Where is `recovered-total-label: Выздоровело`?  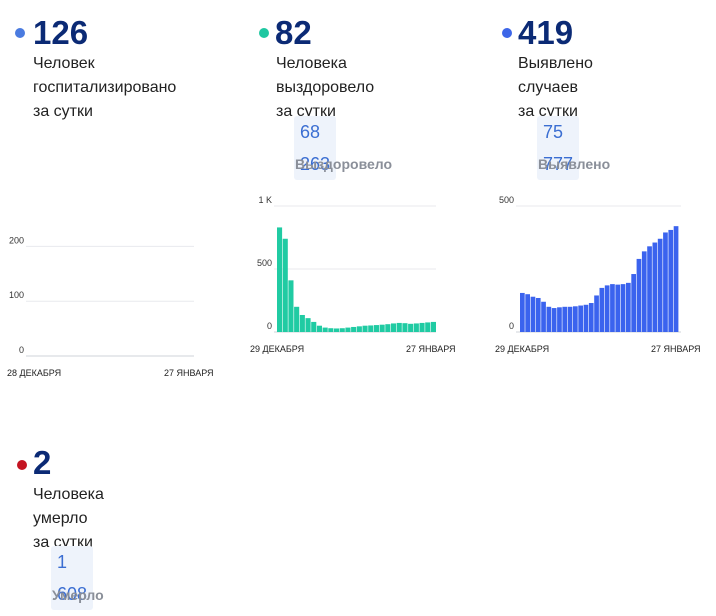
recovered-total-label: Выздоровело is located at coordinates (344, 164).